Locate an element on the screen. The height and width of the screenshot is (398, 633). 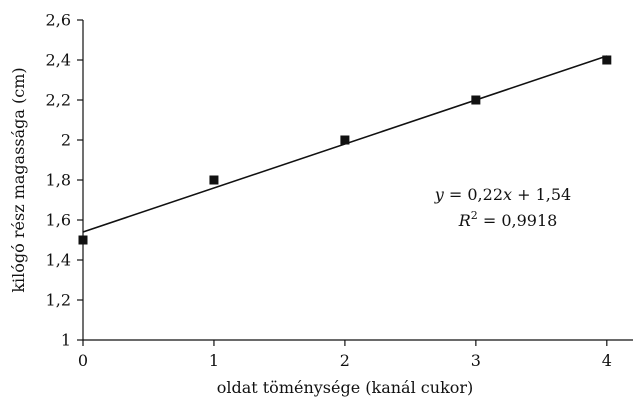
regression-equation: y = 0,22x + 1,54 is located at coordinates (502, 194).